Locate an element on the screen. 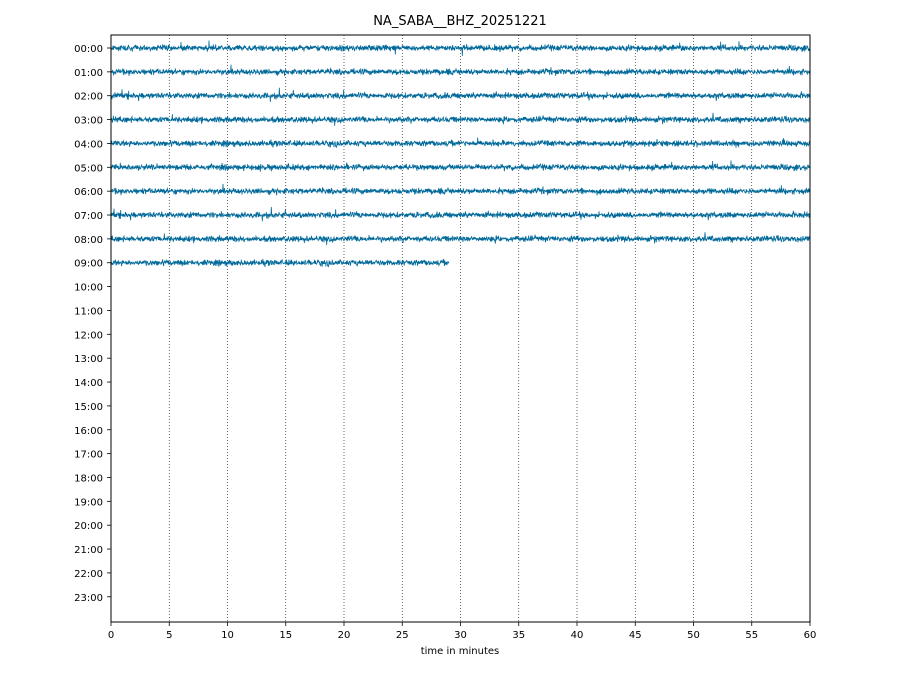 This screenshot has height=690, width=919. y-tick-label-22:00: 22:00 is located at coordinates (88, 574).